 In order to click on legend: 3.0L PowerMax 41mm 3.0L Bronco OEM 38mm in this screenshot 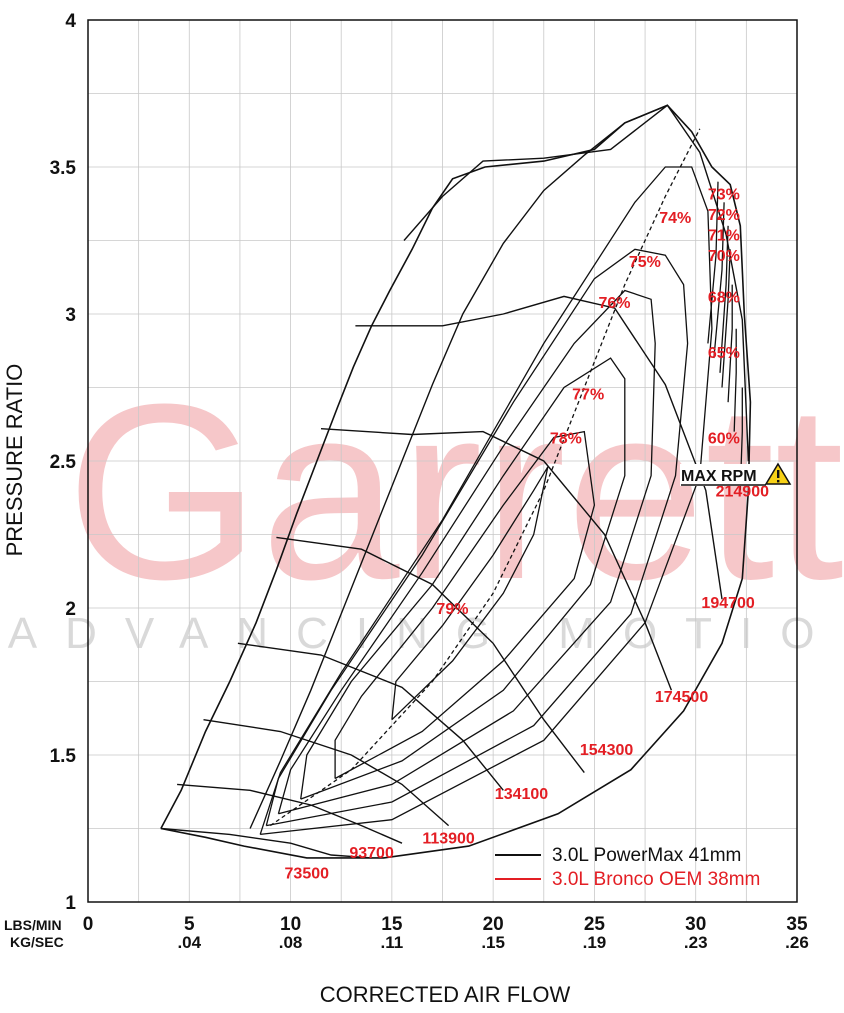, I will do `click(627, 867)`.